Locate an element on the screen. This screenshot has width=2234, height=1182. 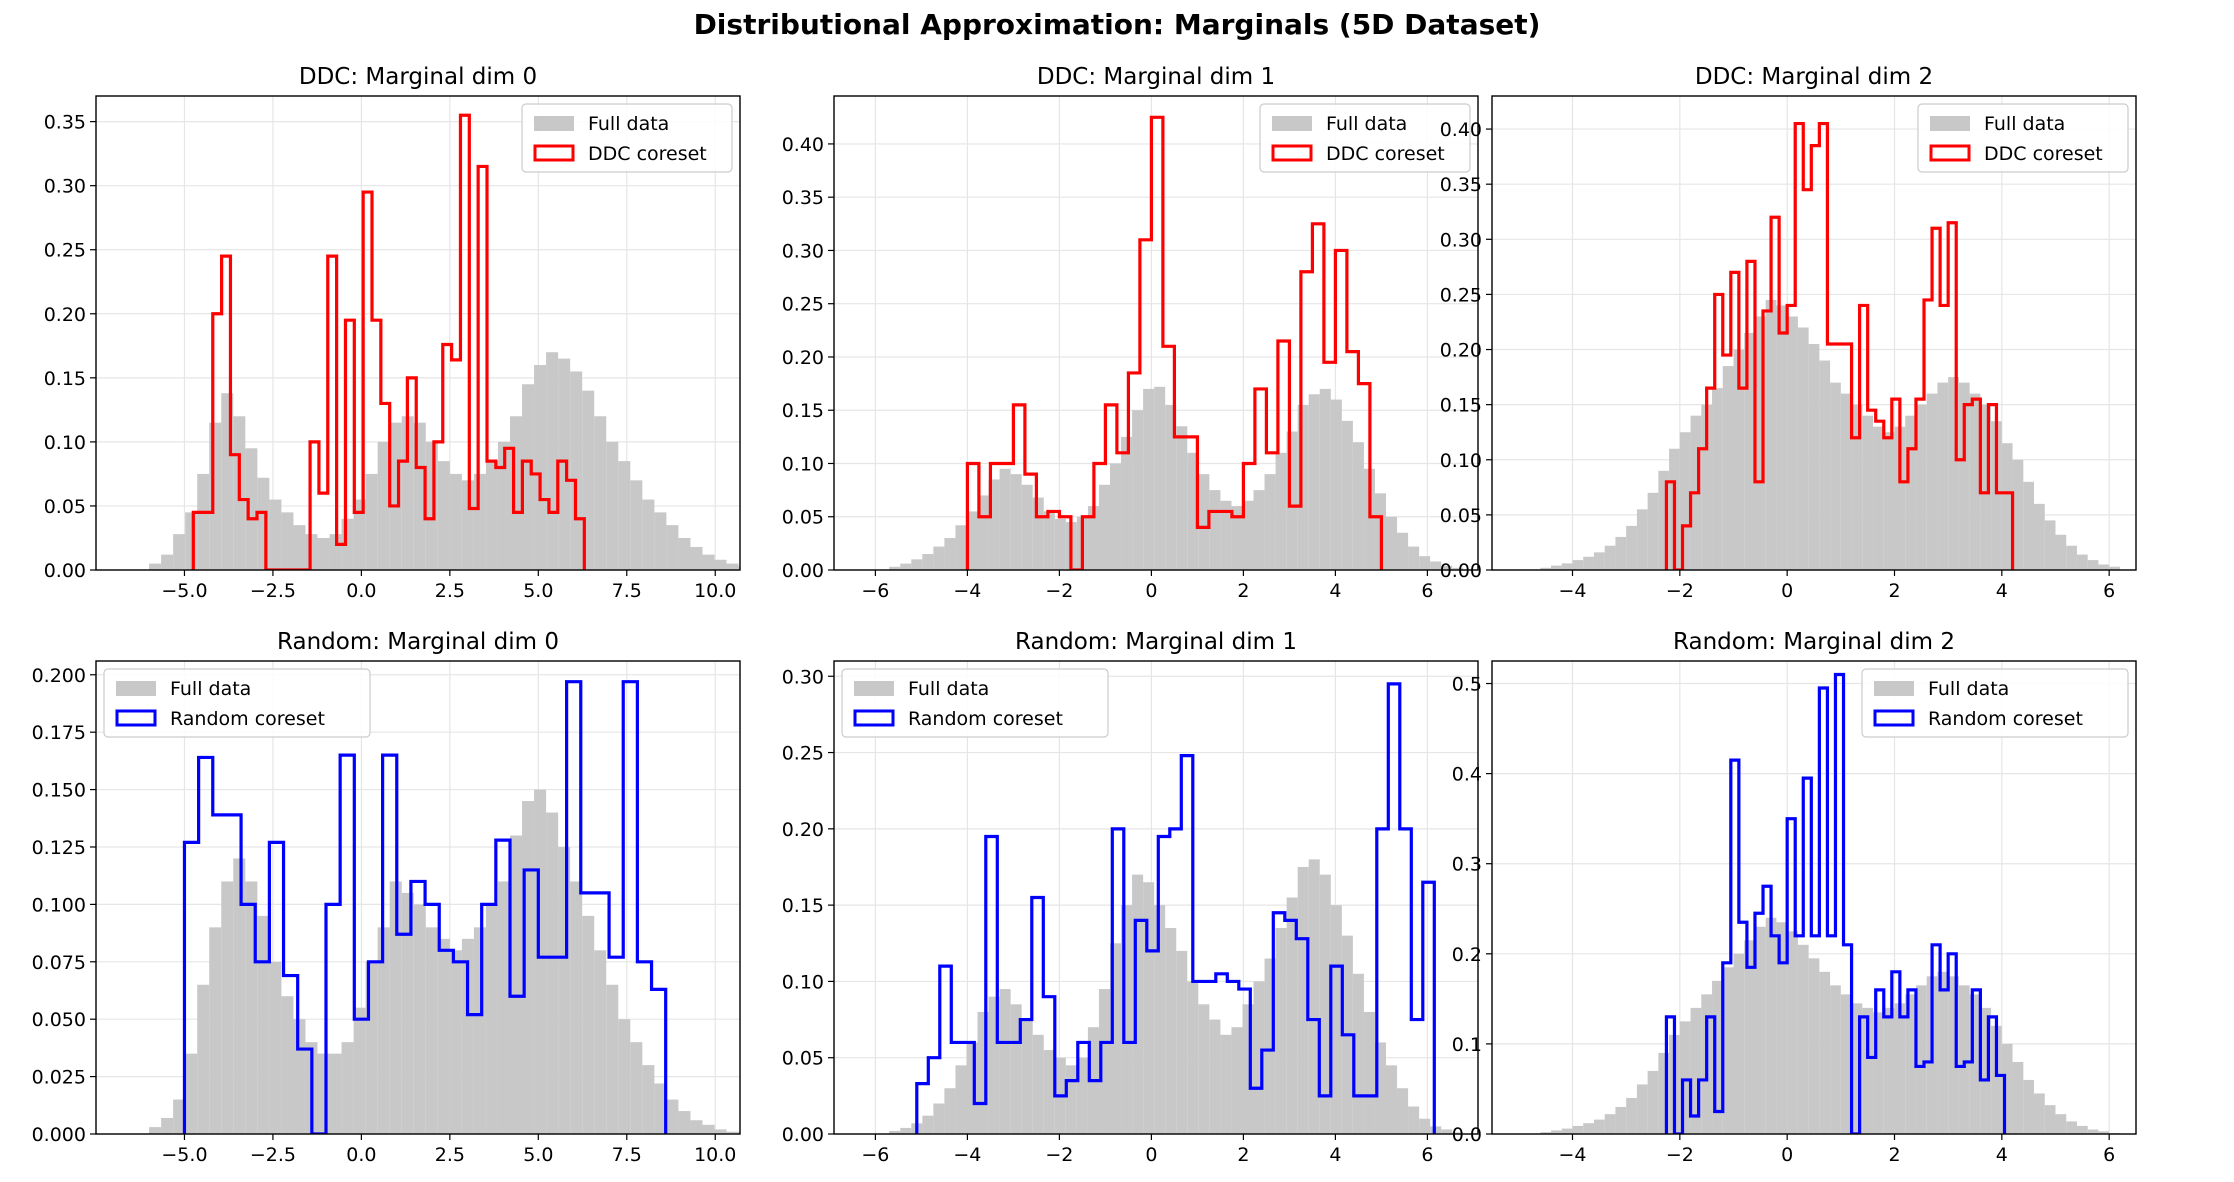
y-tick-label: 0.5 is located at coordinates (1467, 685).